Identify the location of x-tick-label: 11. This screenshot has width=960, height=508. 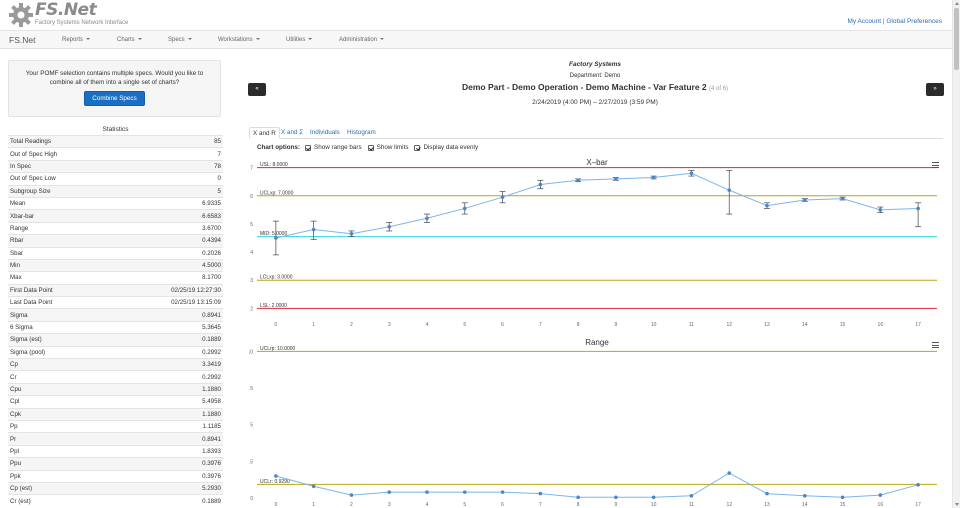
(691, 325).